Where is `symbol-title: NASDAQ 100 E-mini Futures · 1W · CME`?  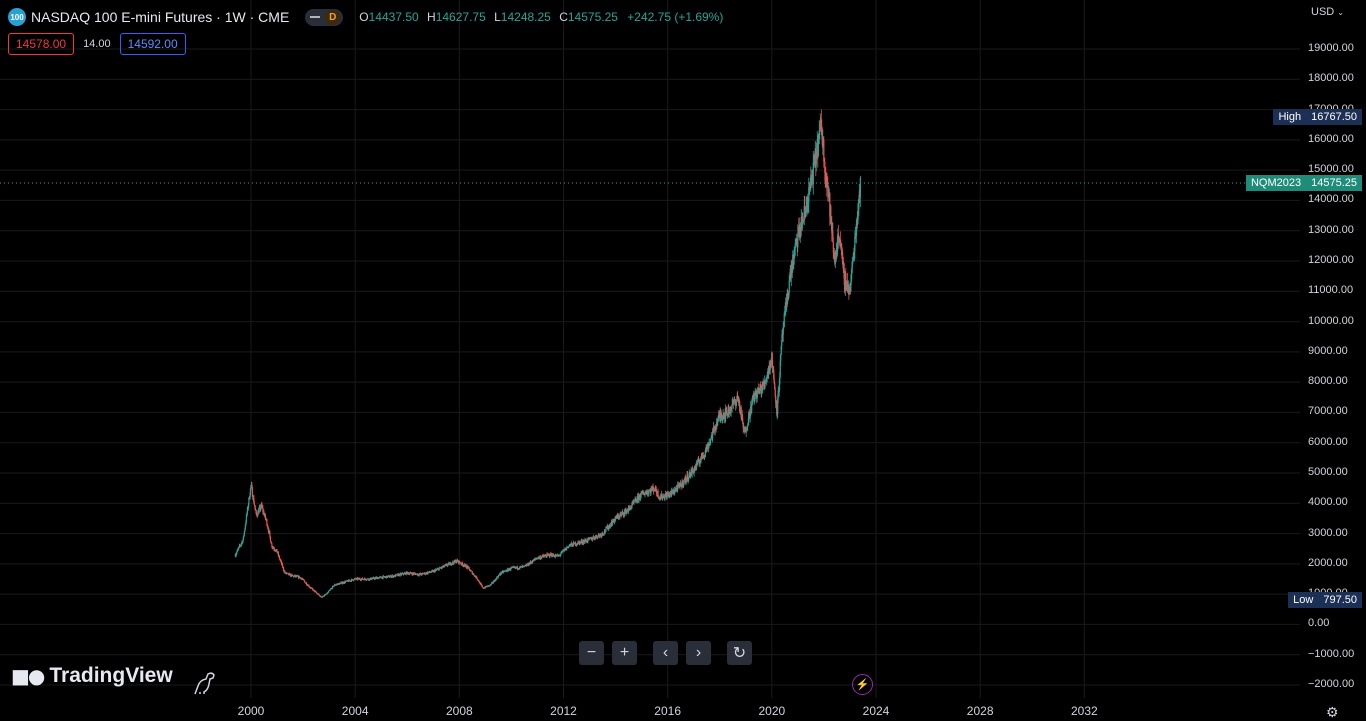
symbol-title: NASDAQ 100 E-mini Futures · 1W · CME is located at coordinates (160, 17).